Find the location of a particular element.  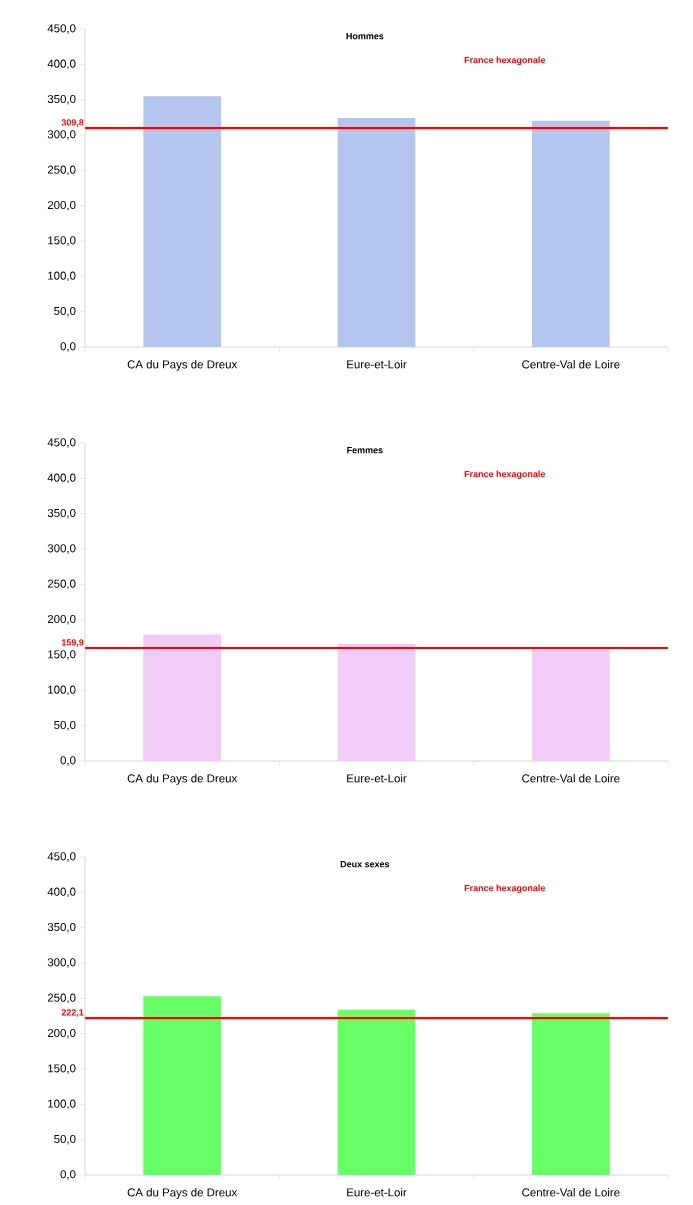

text: 309,8 is located at coordinates (72, 123).